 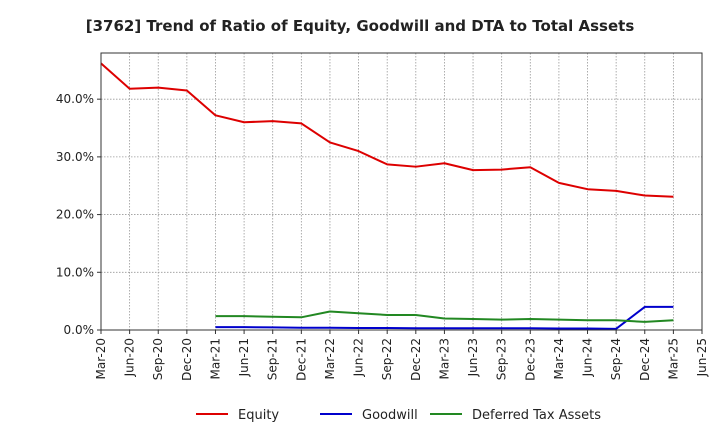 What do you see at coordinates (536, 415) in the screenshot?
I see `legend-label-deferred-tax-assets: Deferred Tax Assets` at bounding box center [536, 415].